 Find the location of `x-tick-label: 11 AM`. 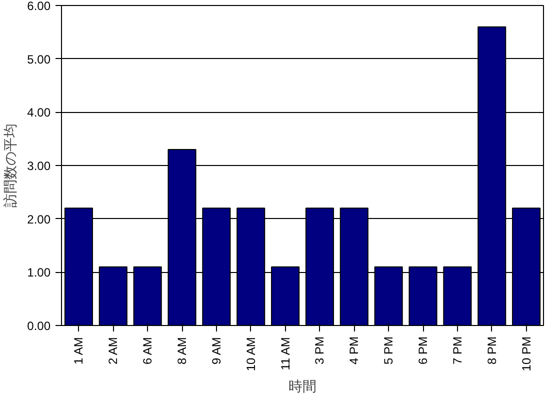

x-tick-label: 11 AM is located at coordinates (285, 353).